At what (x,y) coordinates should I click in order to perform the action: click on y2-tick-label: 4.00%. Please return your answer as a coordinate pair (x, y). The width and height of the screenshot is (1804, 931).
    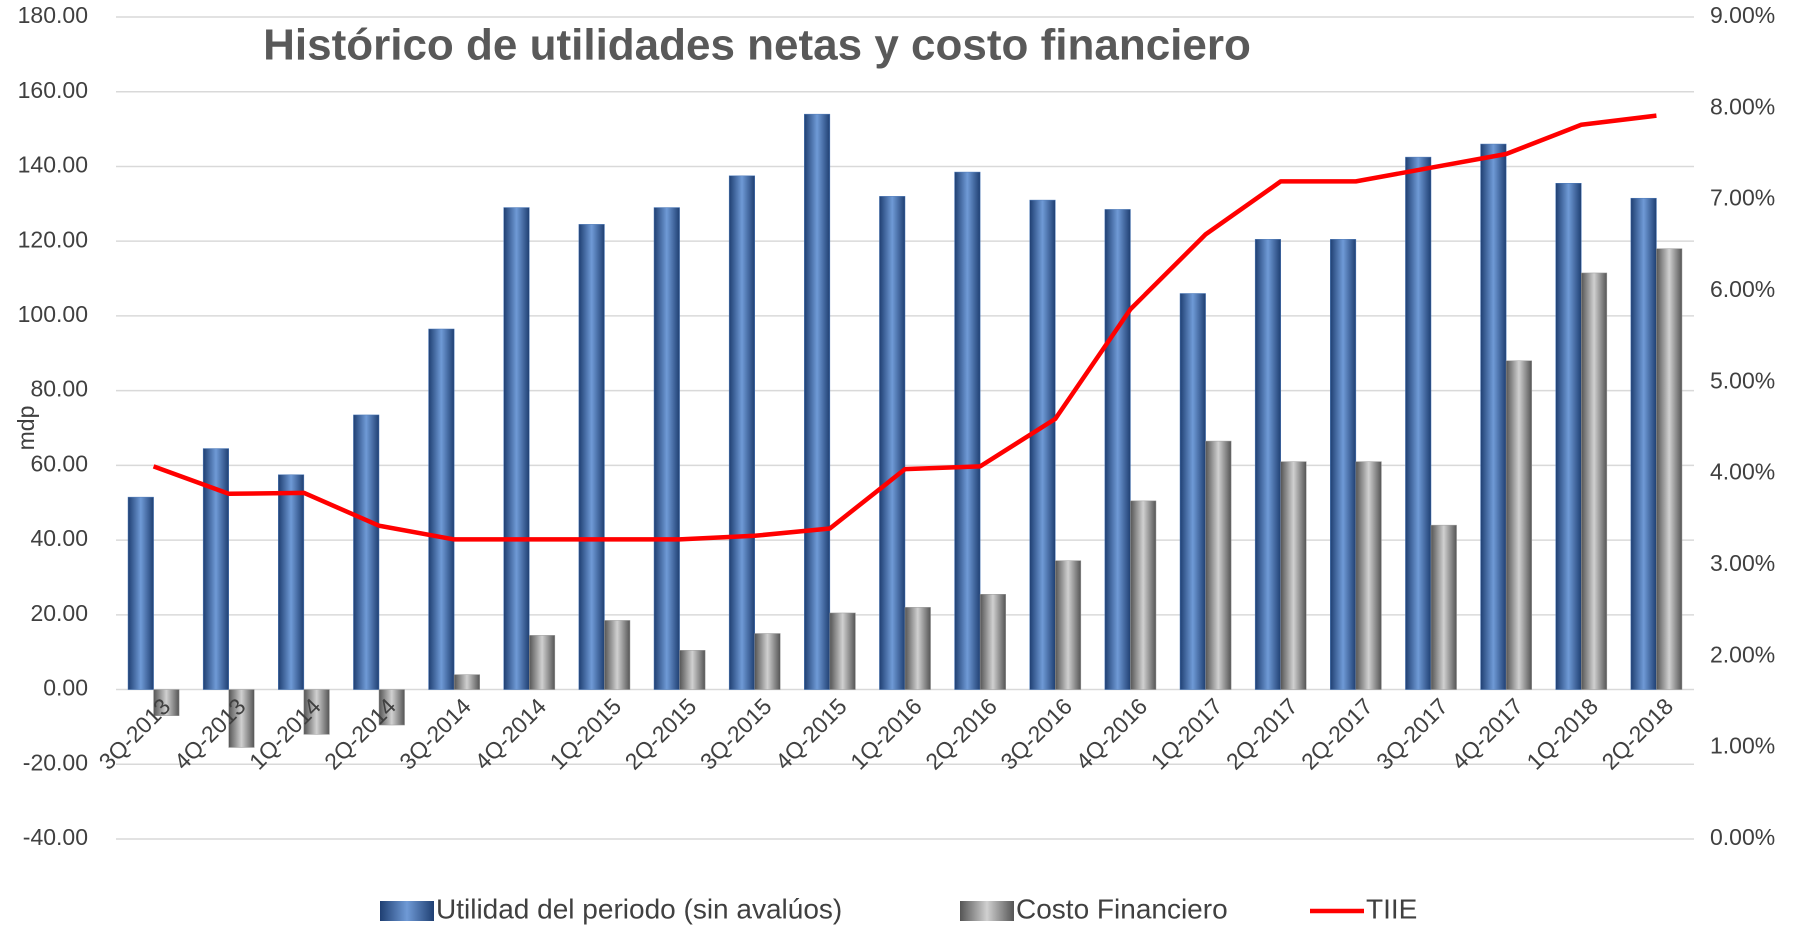
    Looking at the image, I should click on (1742, 472).